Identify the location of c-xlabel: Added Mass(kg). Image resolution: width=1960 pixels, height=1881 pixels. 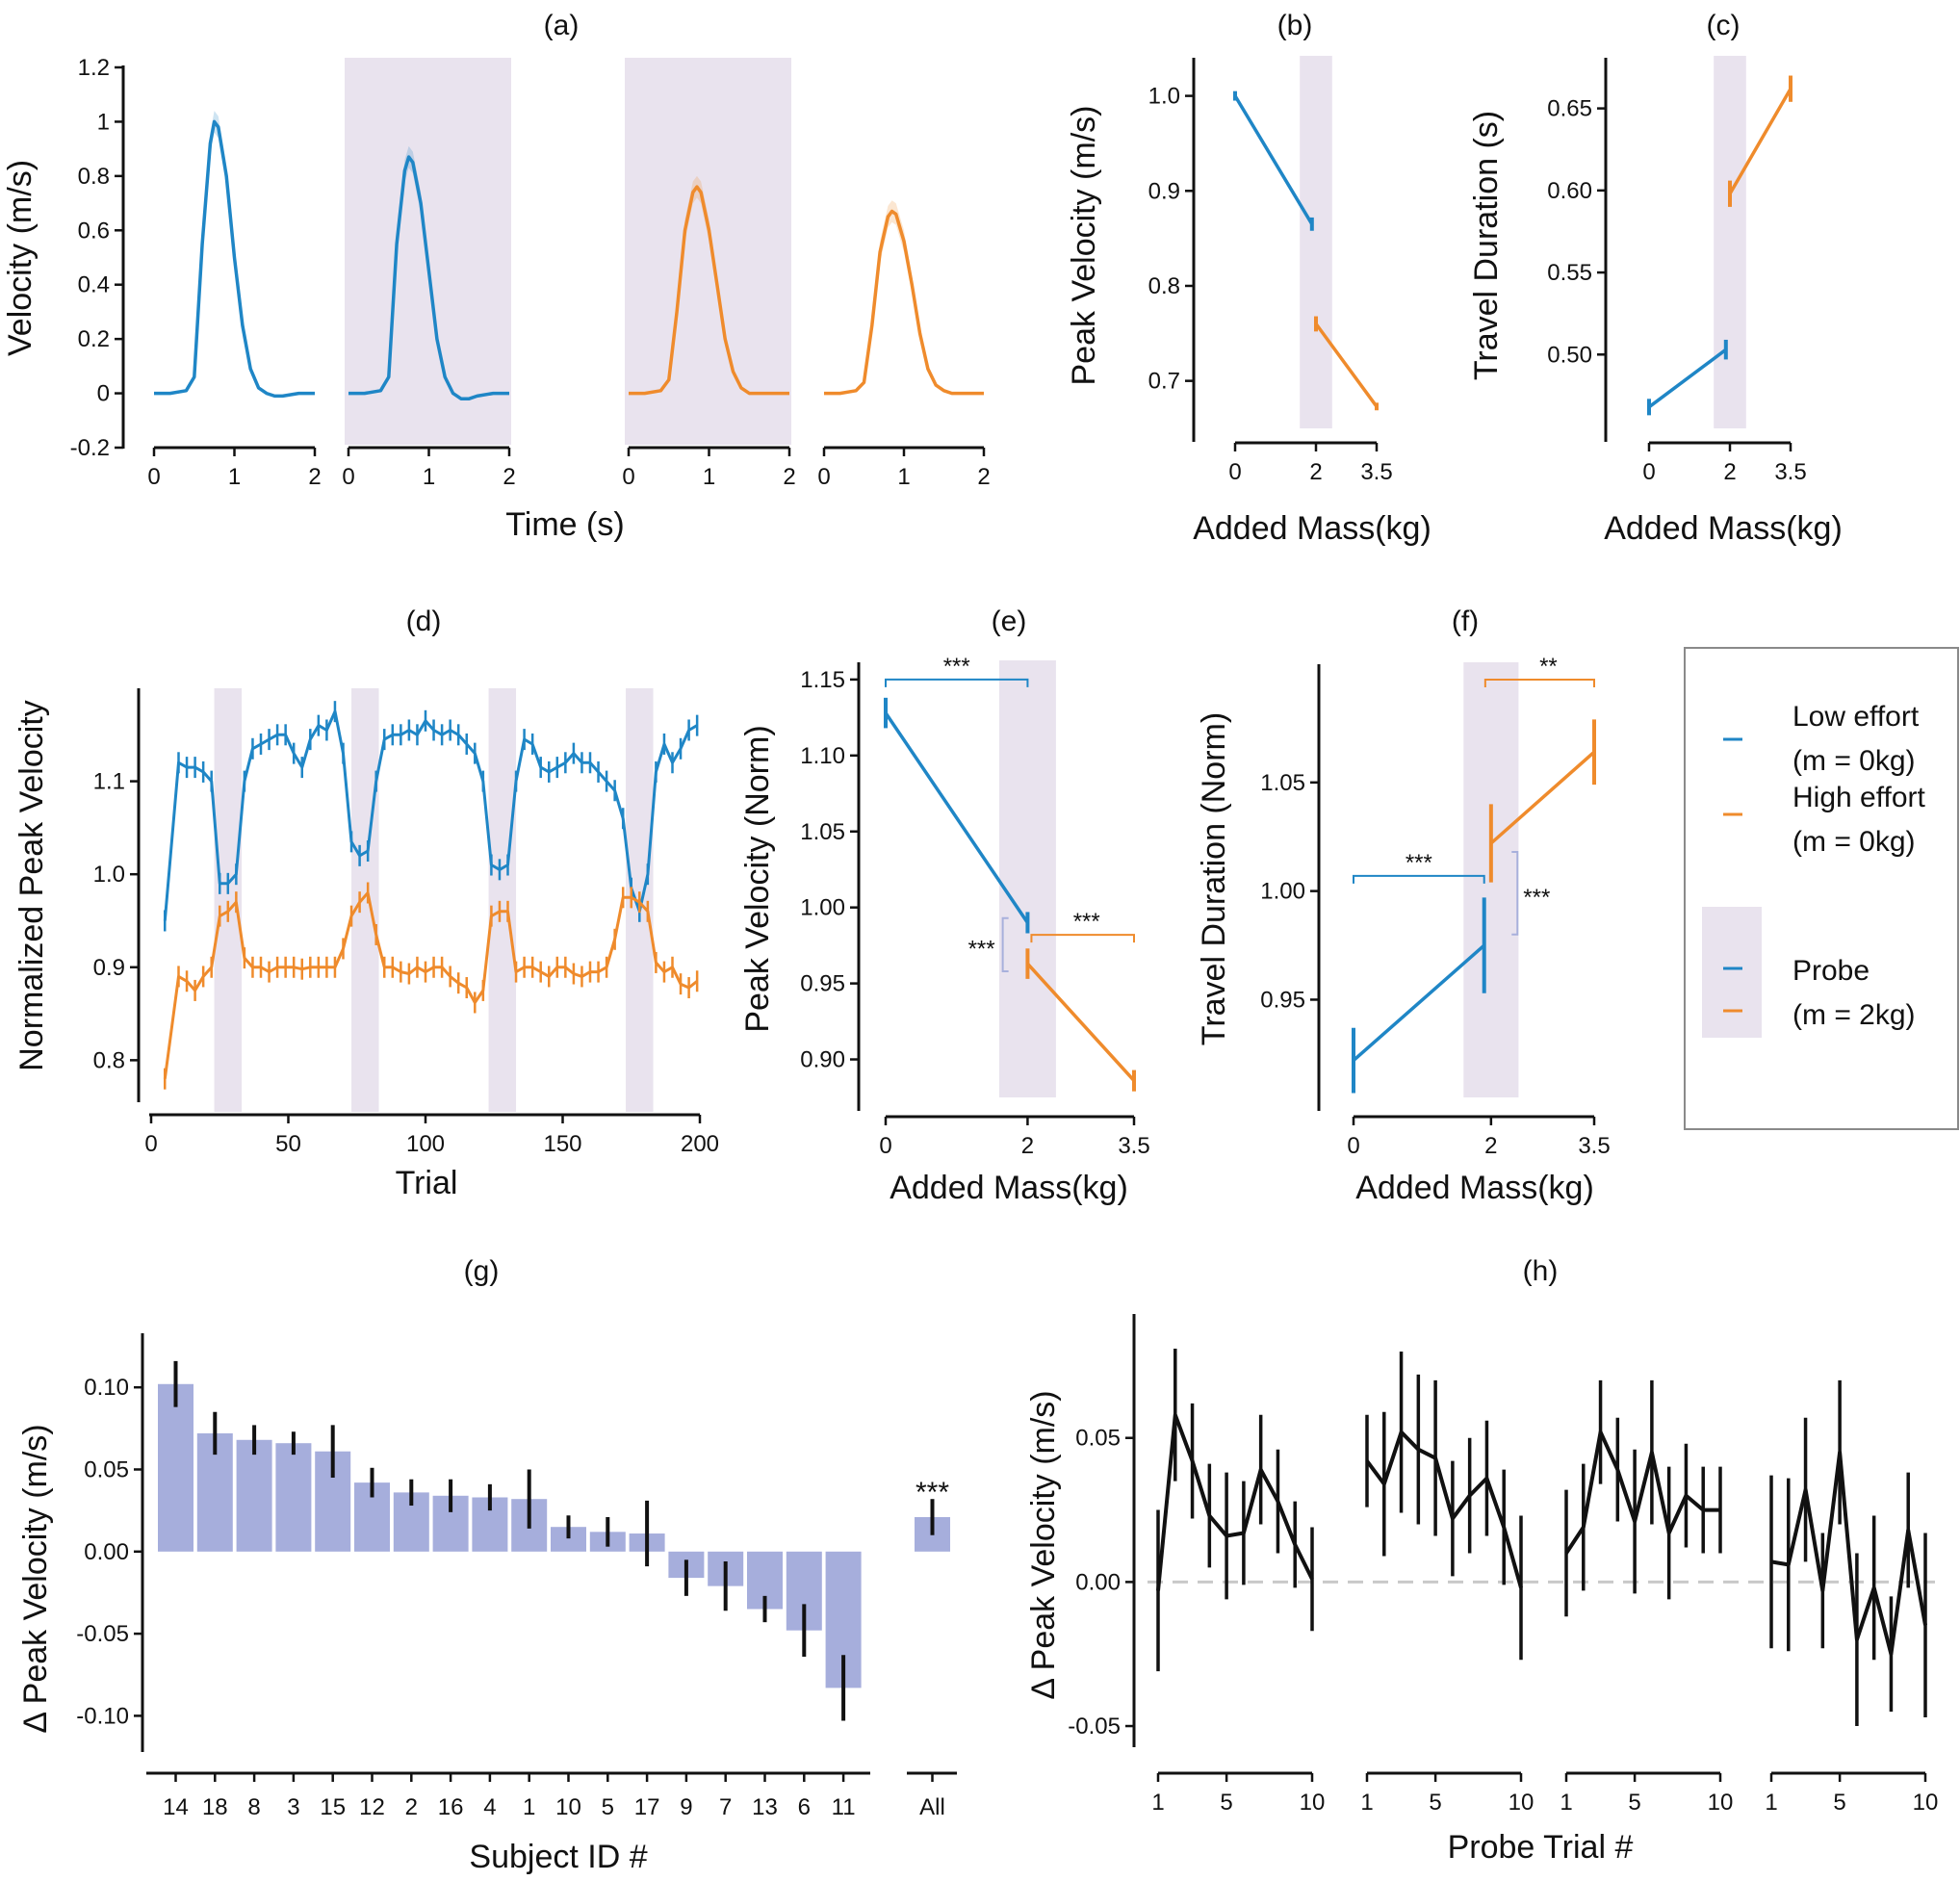
(1724, 528).